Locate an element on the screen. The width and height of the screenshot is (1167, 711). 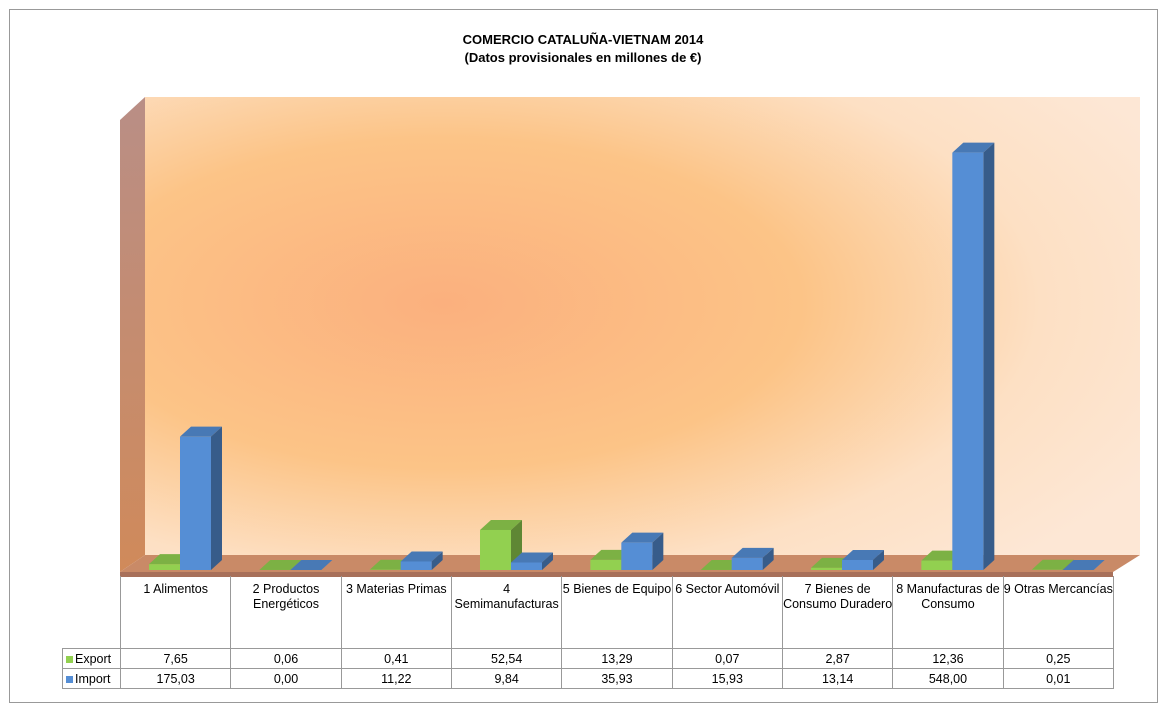
category-label: 2 Productos Energéticos is located at coordinates (286, 612).